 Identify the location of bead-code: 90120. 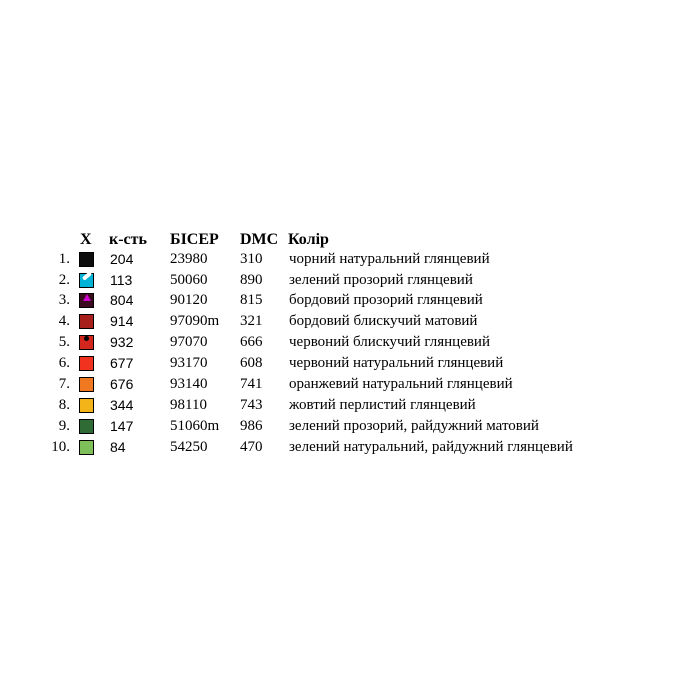
(189, 300).